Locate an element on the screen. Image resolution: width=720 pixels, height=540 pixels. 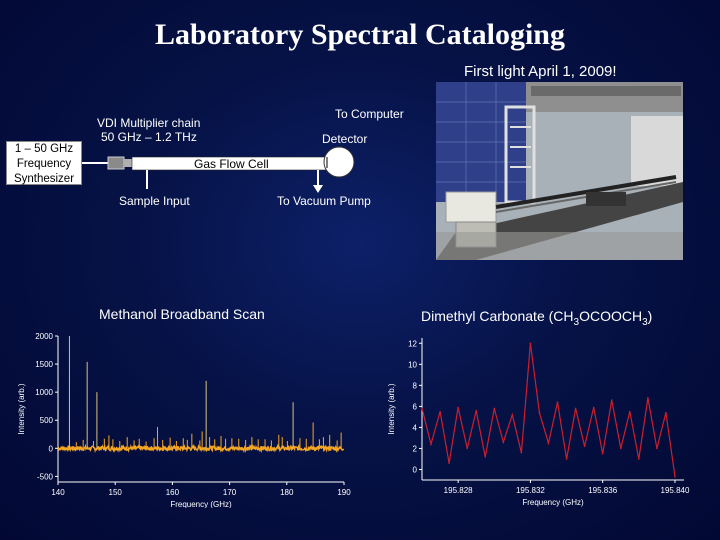
dmc-y-tick-label: 4 is located at coordinates (415, 427).